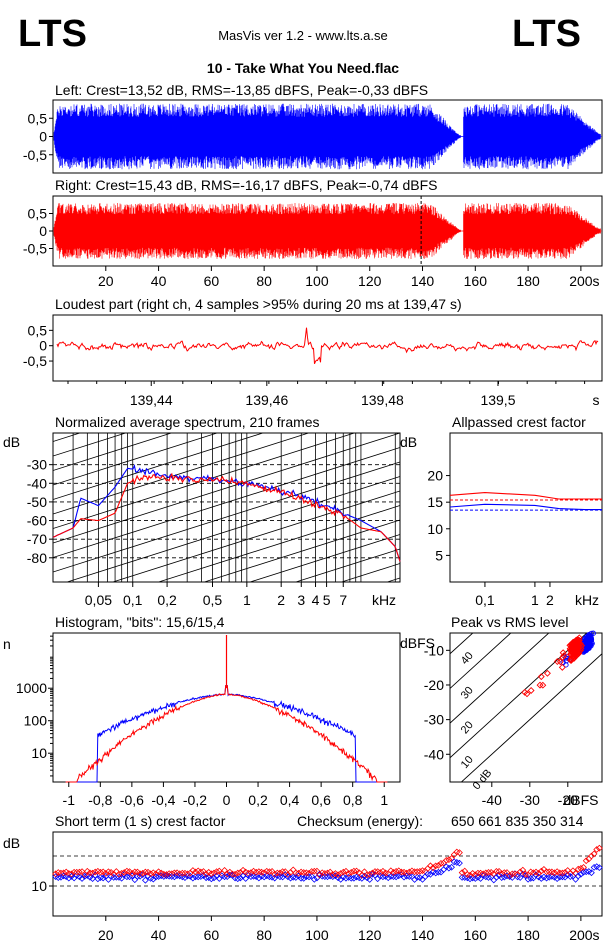 This screenshot has width=606, height=946. Describe the element at coordinates (37, 465) in the screenshot. I see `spectrum-ytick-label: -30` at that location.